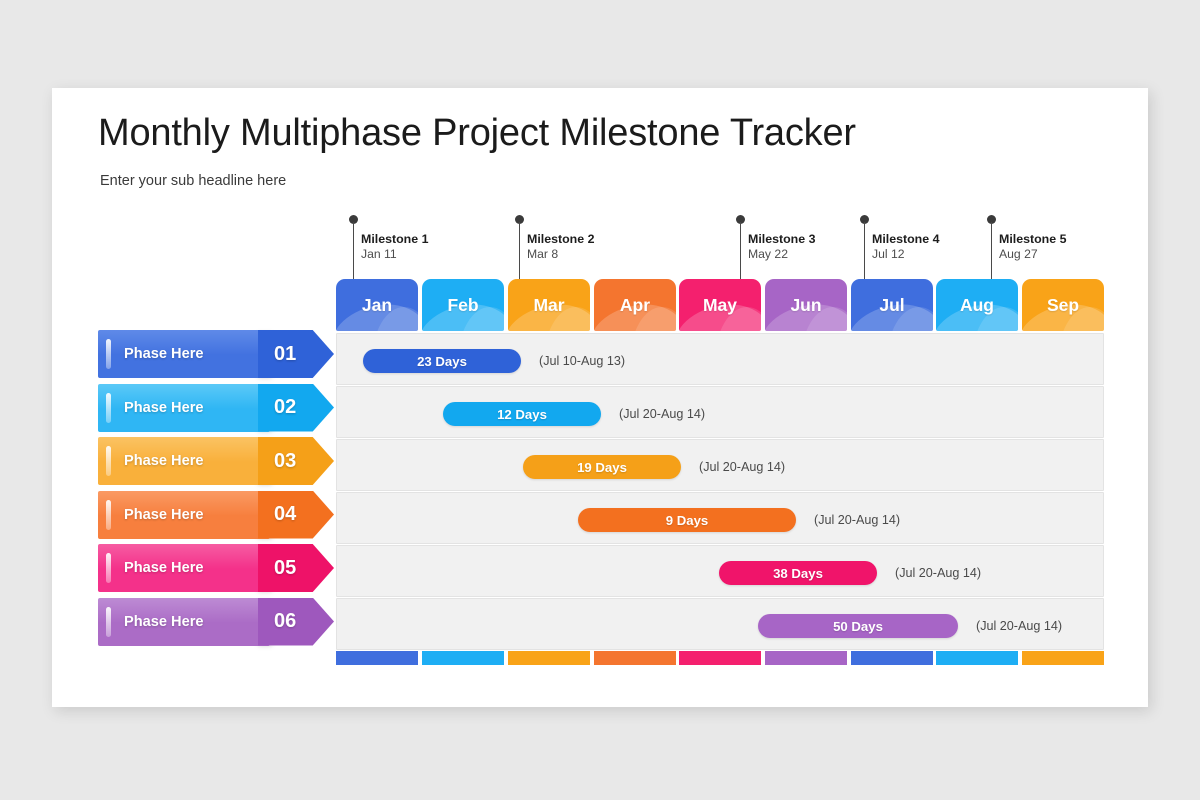 The height and width of the screenshot is (800, 1200). What do you see at coordinates (768, 254) in the screenshot?
I see `milestone-date: May 22` at bounding box center [768, 254].